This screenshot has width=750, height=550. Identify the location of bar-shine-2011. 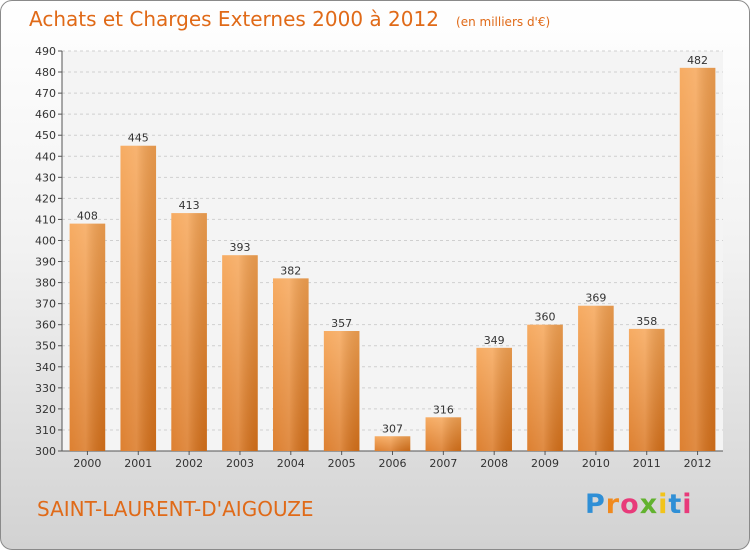
(646, 389).